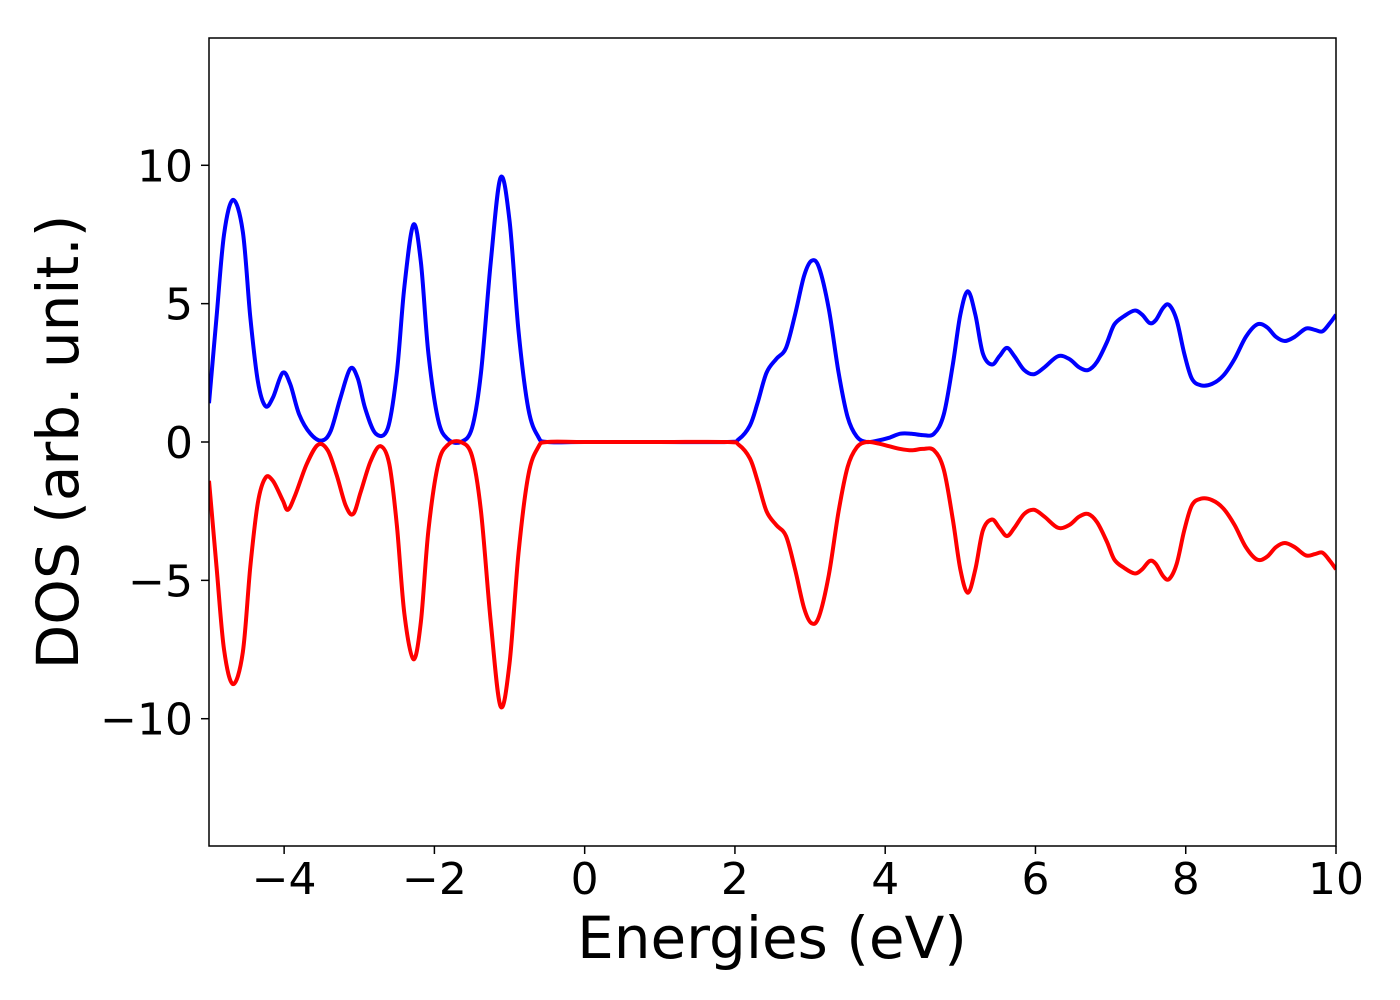 This screenshot has height=1000, width=1400. What do you see at coordinates (154, 443) in the screenshot?
I see `y-axis-ticks: 10 5 0 −5 −10` at bounding box center [154, 443].